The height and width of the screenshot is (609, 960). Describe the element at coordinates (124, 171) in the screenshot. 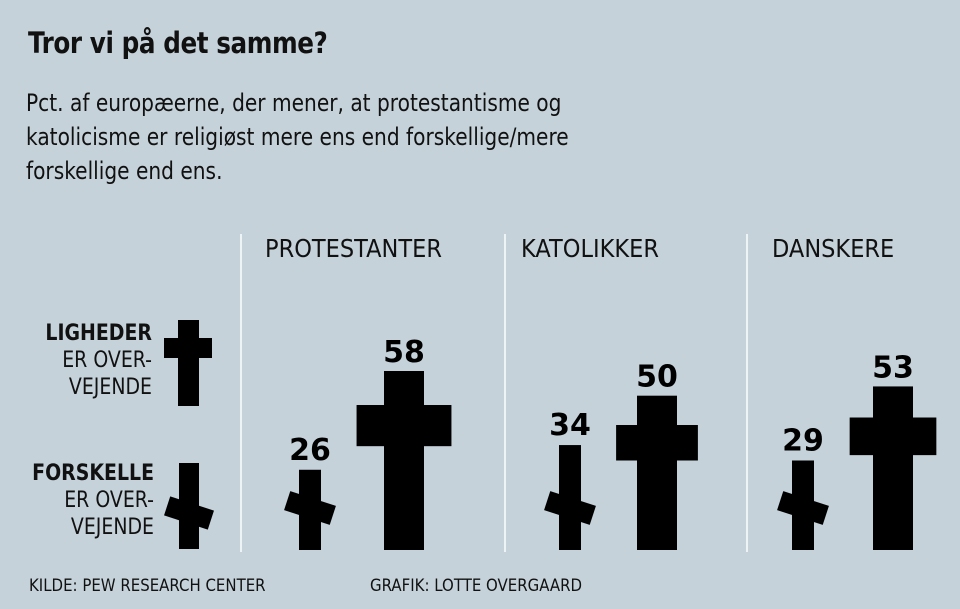

I see `subtitle-line: forskellige end ens.` at that location.